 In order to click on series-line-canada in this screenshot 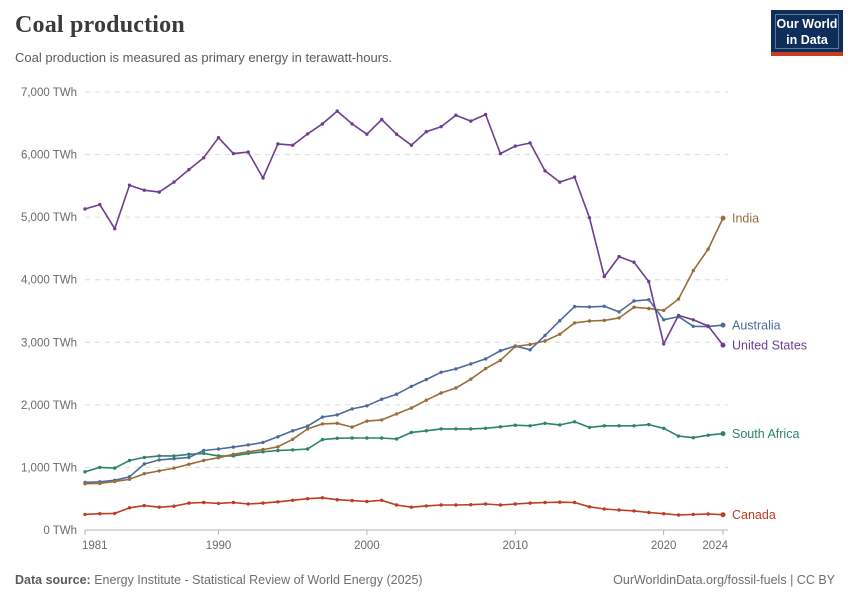, I will do `click(404, 506)`.